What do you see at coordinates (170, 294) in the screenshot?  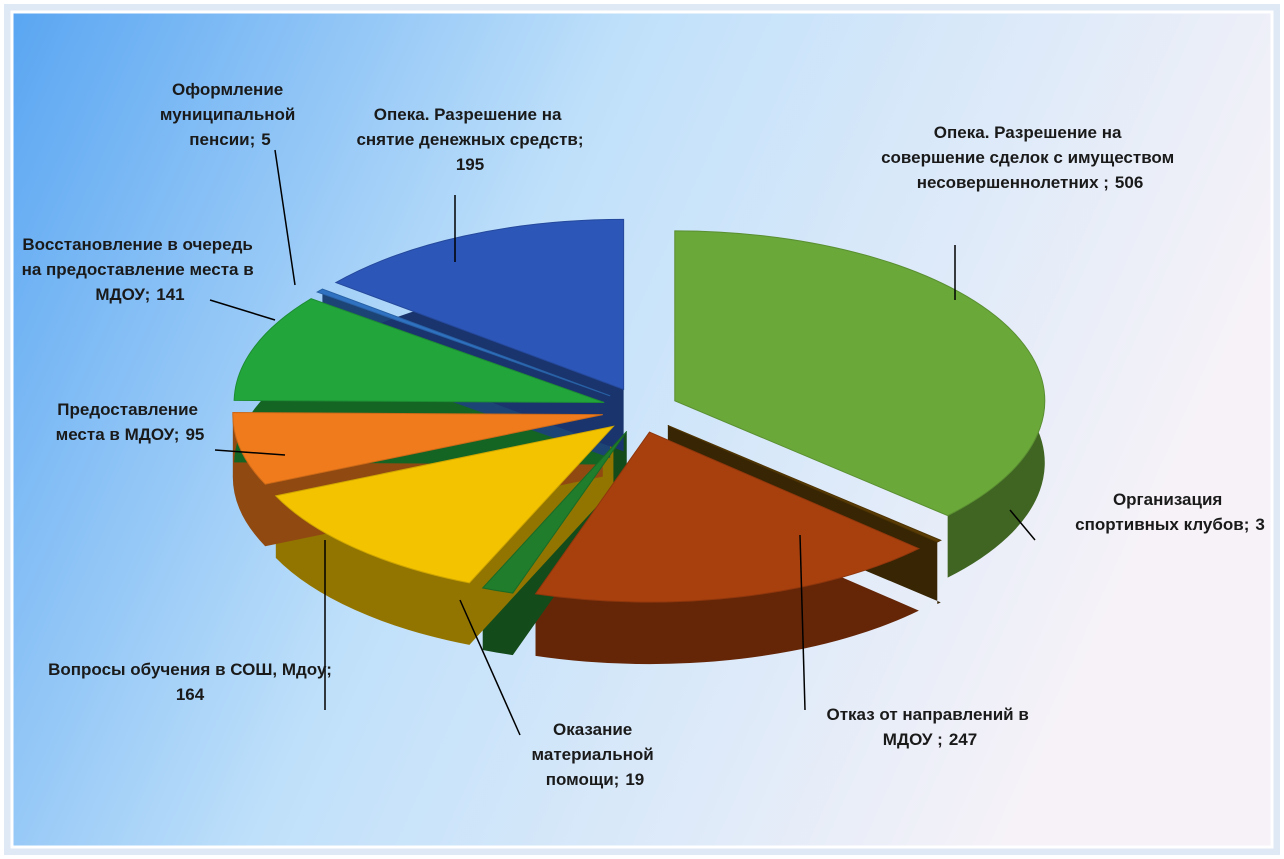 I see `data-label-value: 141` at bounding box center [170, 294].